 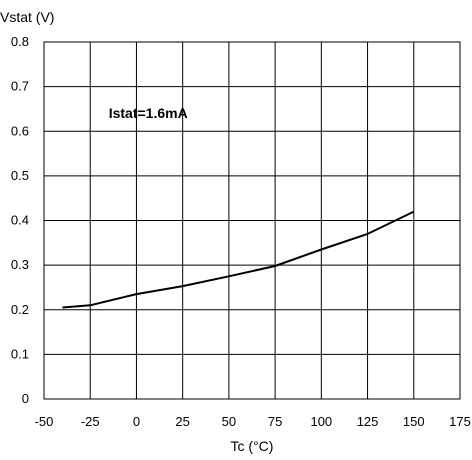 What do you see at coordinates (20, 130) in the screenshot?
I see `y-tick-label: 0.6` at bounding box center [20, 130].